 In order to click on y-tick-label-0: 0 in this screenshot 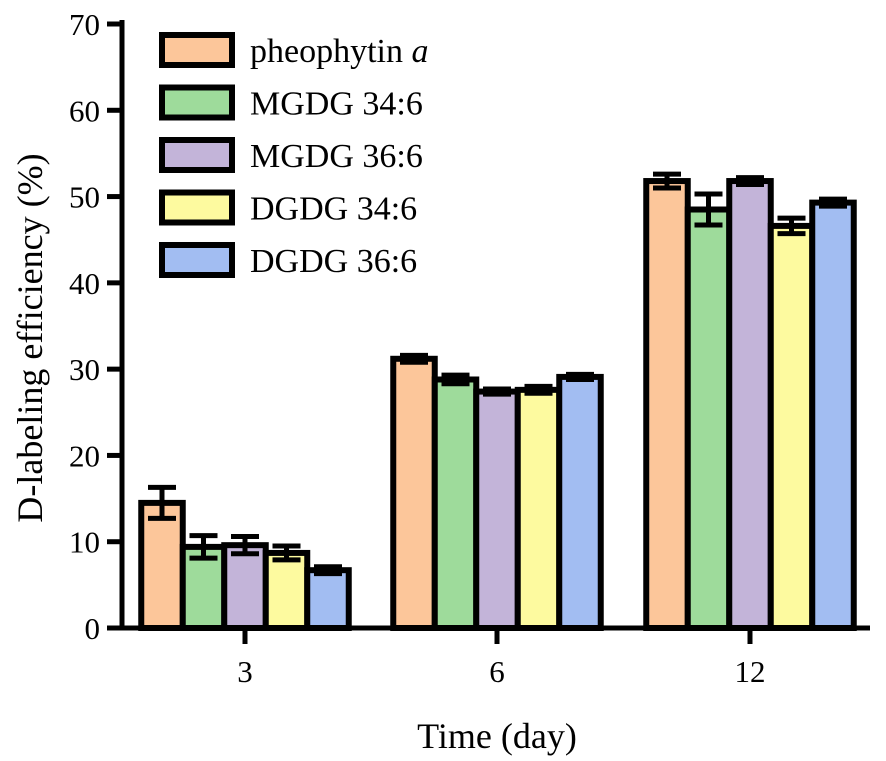, I will do `click(93, 628)`.